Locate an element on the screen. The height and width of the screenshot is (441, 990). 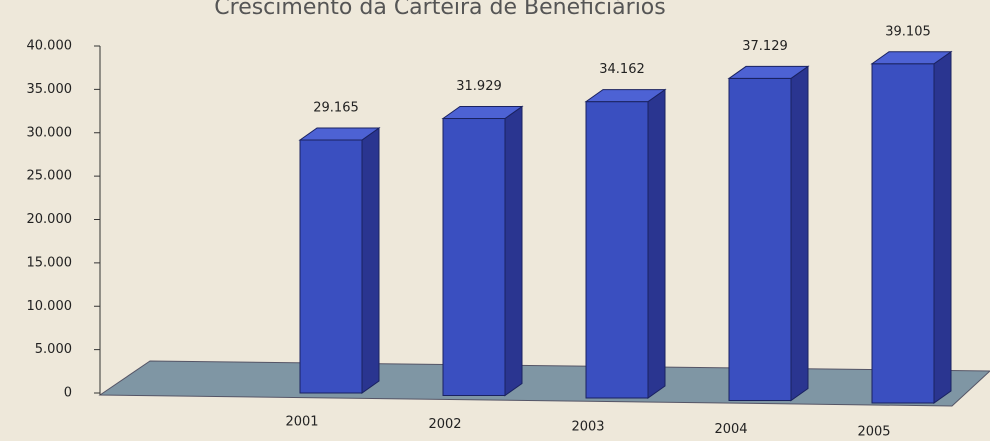
y-tick-label: 15.000 is located at coordinates (50, 262).